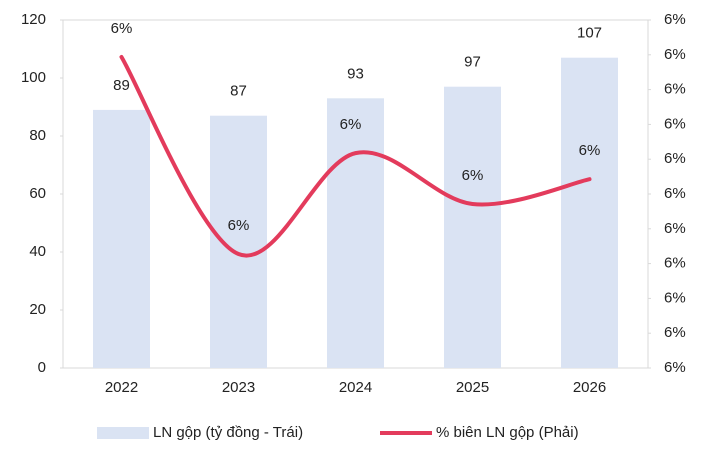 This screenshot has width=702, height=451. What do you see at coordinates (228, 432) in the screenshot?
I see `legend-label: LN gộp (tỷ đồng - Trái)` at bounding box center [228, 432].